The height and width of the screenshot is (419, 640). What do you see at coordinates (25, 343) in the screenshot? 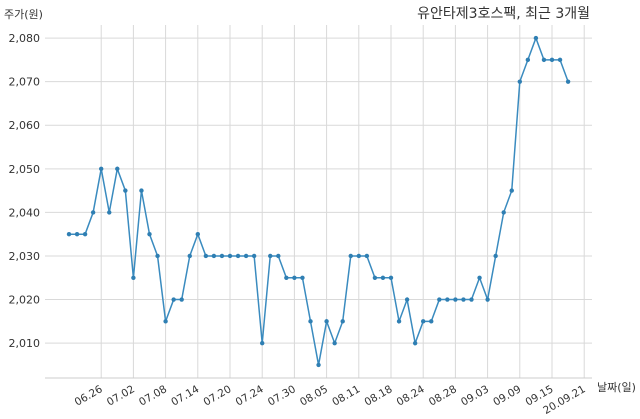
I see `y-tick-label: 2,010` at bounding box center [25, 343].